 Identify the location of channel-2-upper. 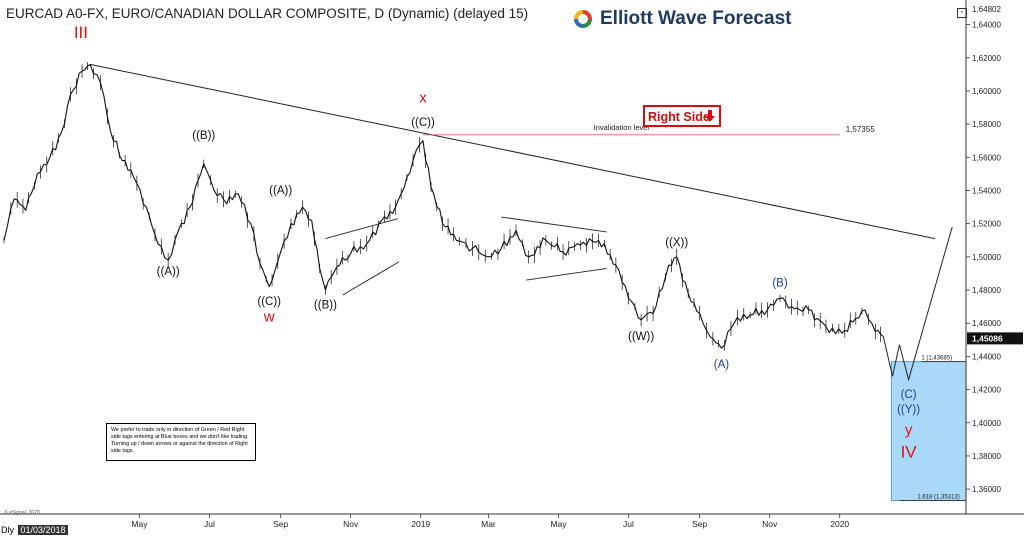
(554, 224).